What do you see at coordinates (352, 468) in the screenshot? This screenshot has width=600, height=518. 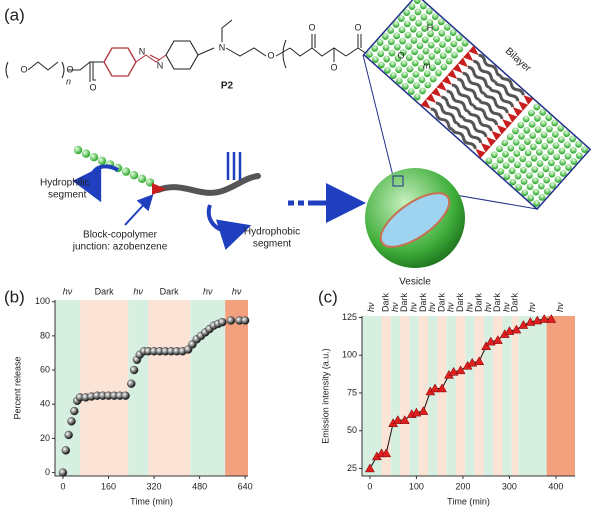 I see `y-tick-label: 25` at bounding box center [352, 468].